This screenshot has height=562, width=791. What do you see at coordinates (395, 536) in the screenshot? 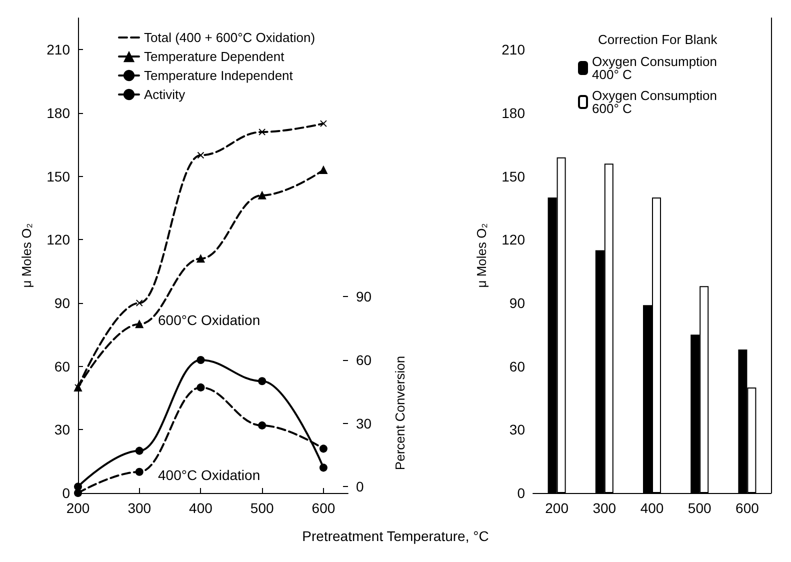
I see `x-axis-title: Pretreatment Temperature, °C` at bounding box center [395, 536].